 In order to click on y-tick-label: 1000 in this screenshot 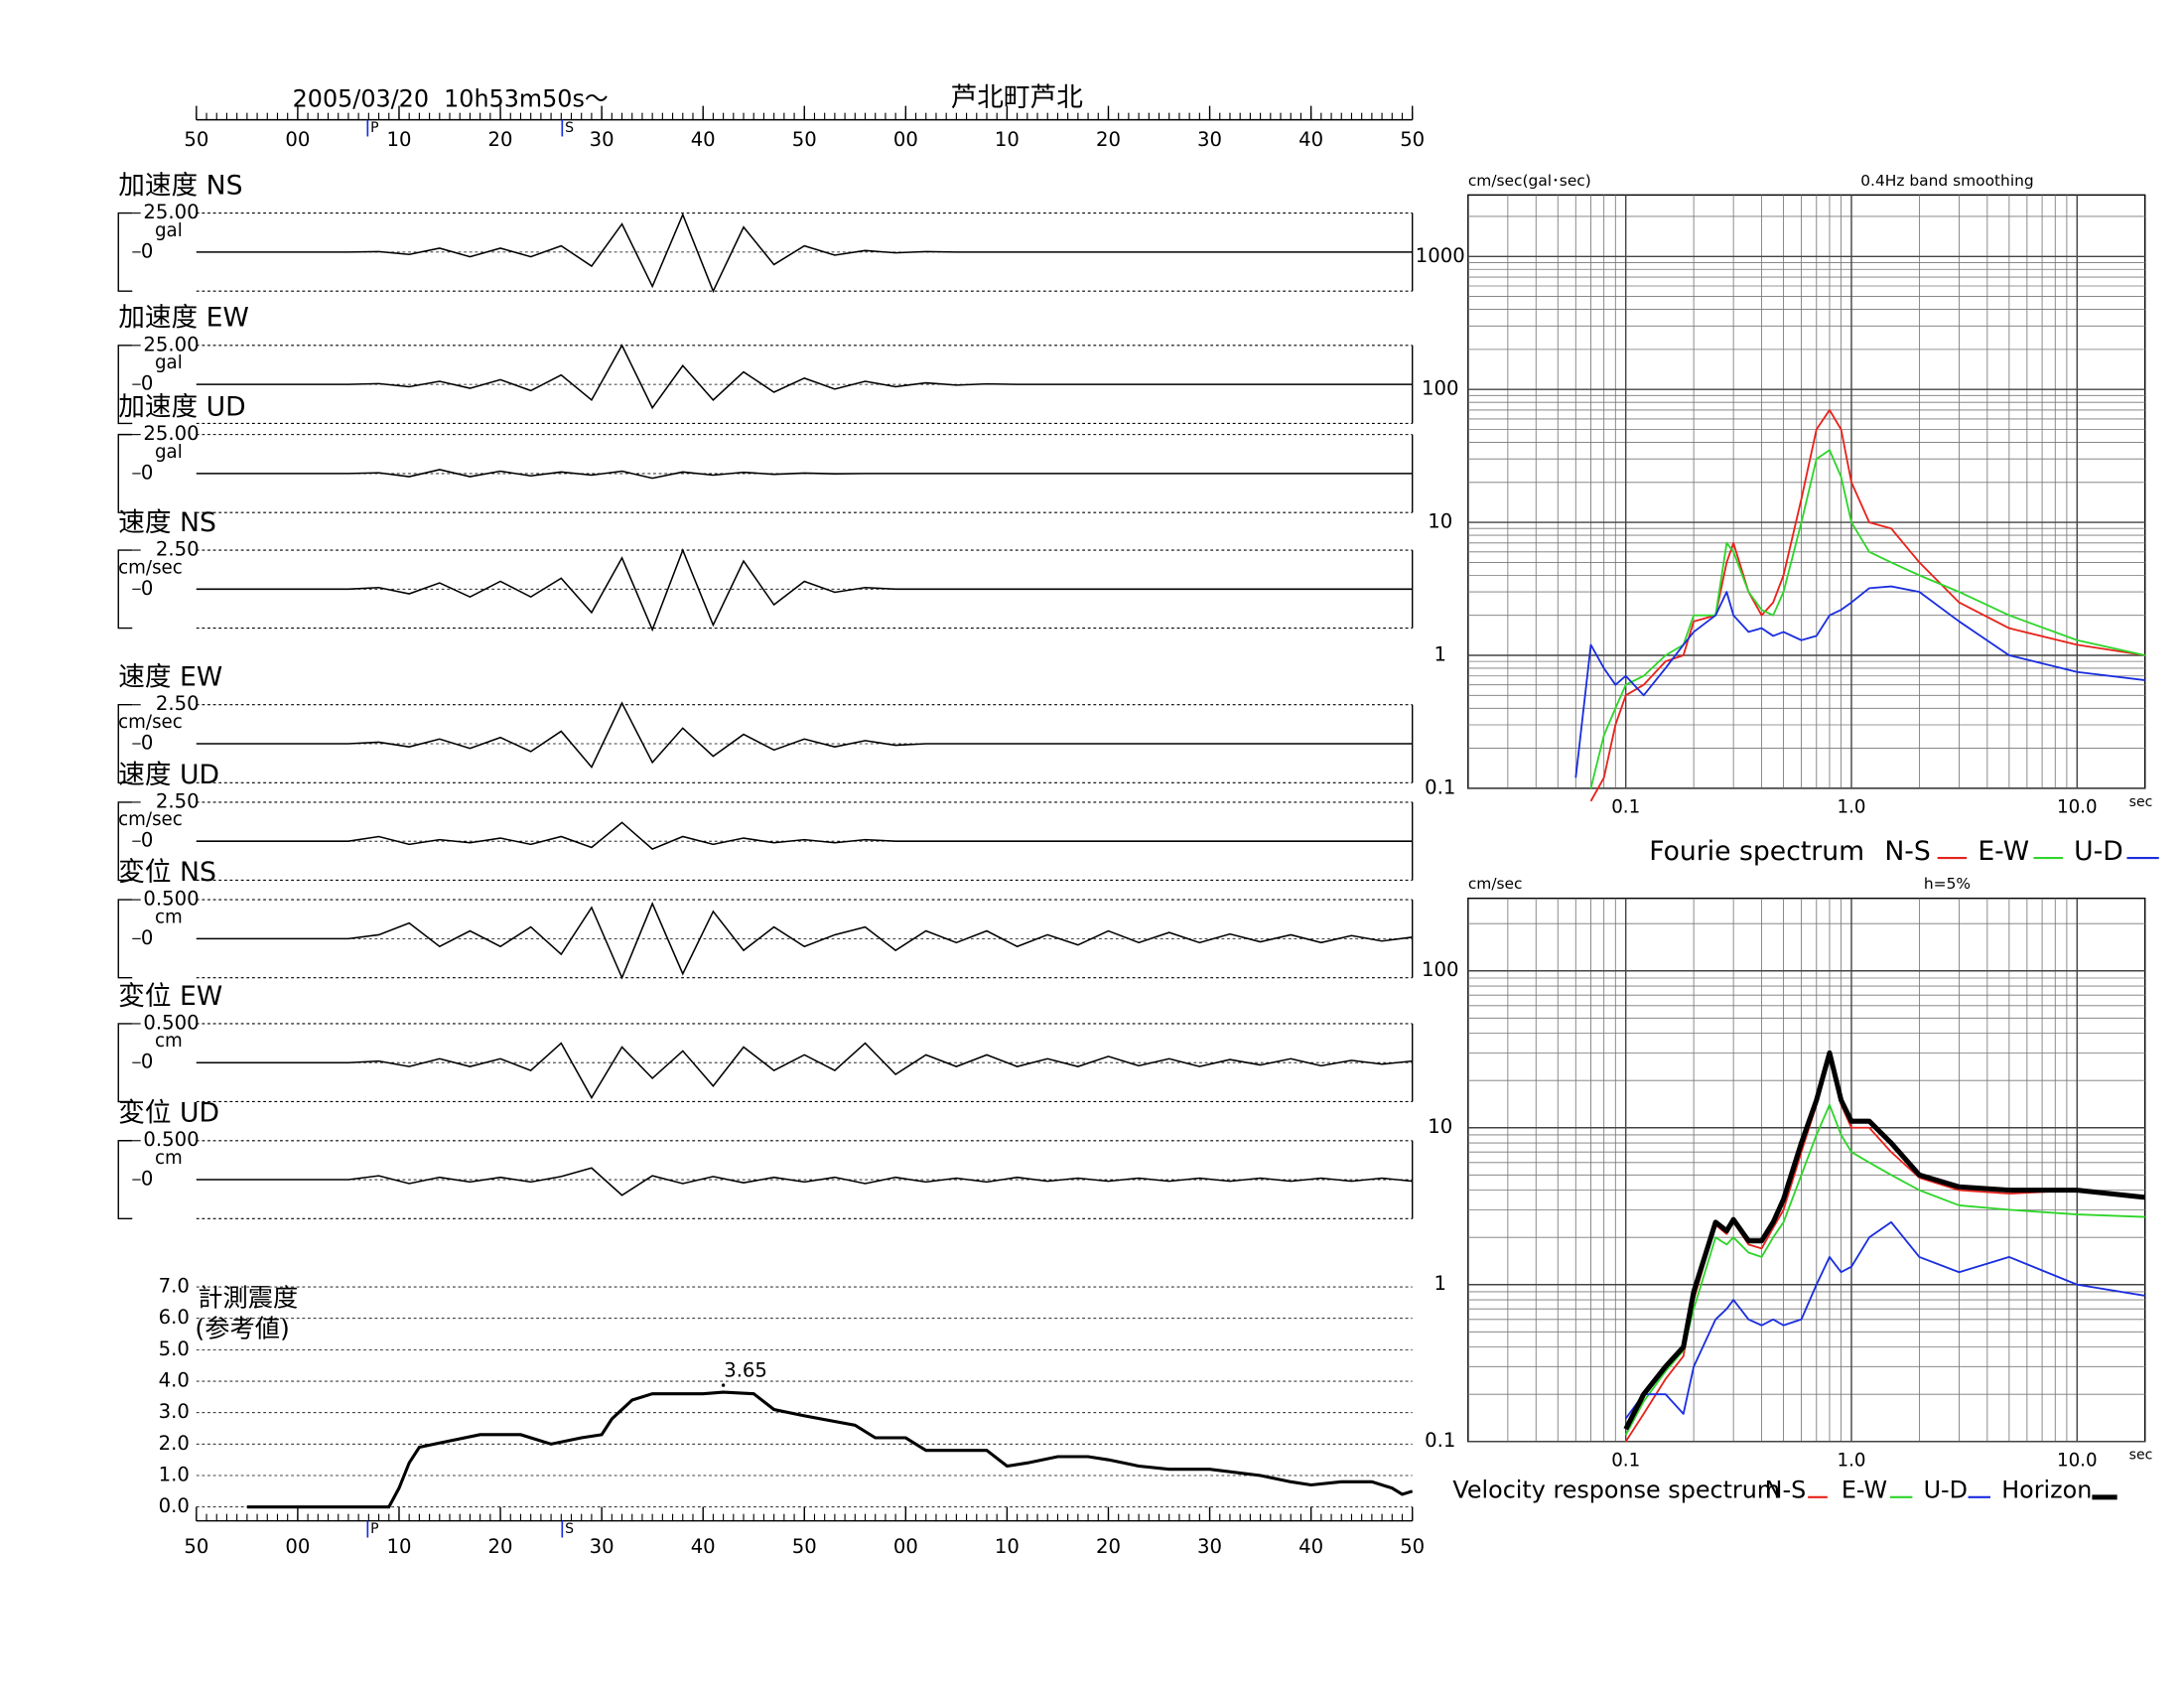, I will do `click(1440, 255)`.